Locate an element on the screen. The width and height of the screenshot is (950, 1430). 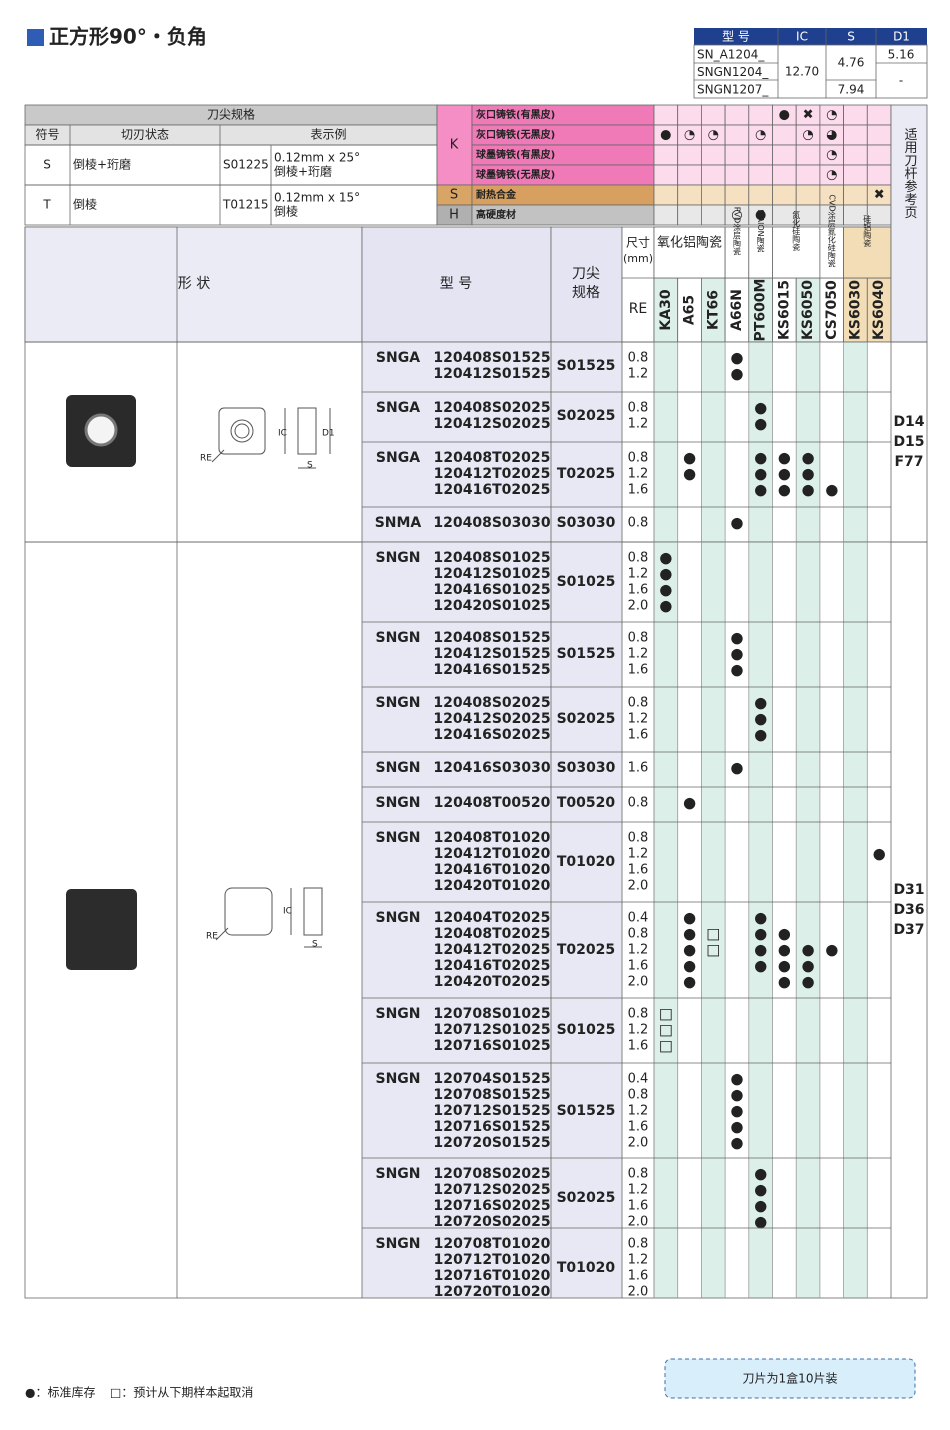
grade-name: KA30 is located at coordinates (666, 309).